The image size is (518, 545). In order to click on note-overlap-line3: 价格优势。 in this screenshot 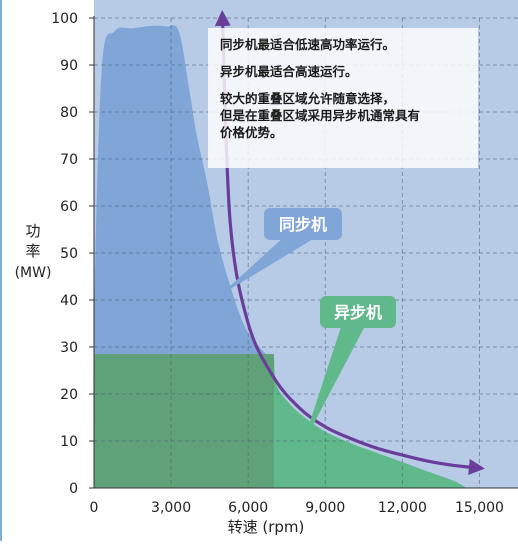, I will do `click(251, 132)`.